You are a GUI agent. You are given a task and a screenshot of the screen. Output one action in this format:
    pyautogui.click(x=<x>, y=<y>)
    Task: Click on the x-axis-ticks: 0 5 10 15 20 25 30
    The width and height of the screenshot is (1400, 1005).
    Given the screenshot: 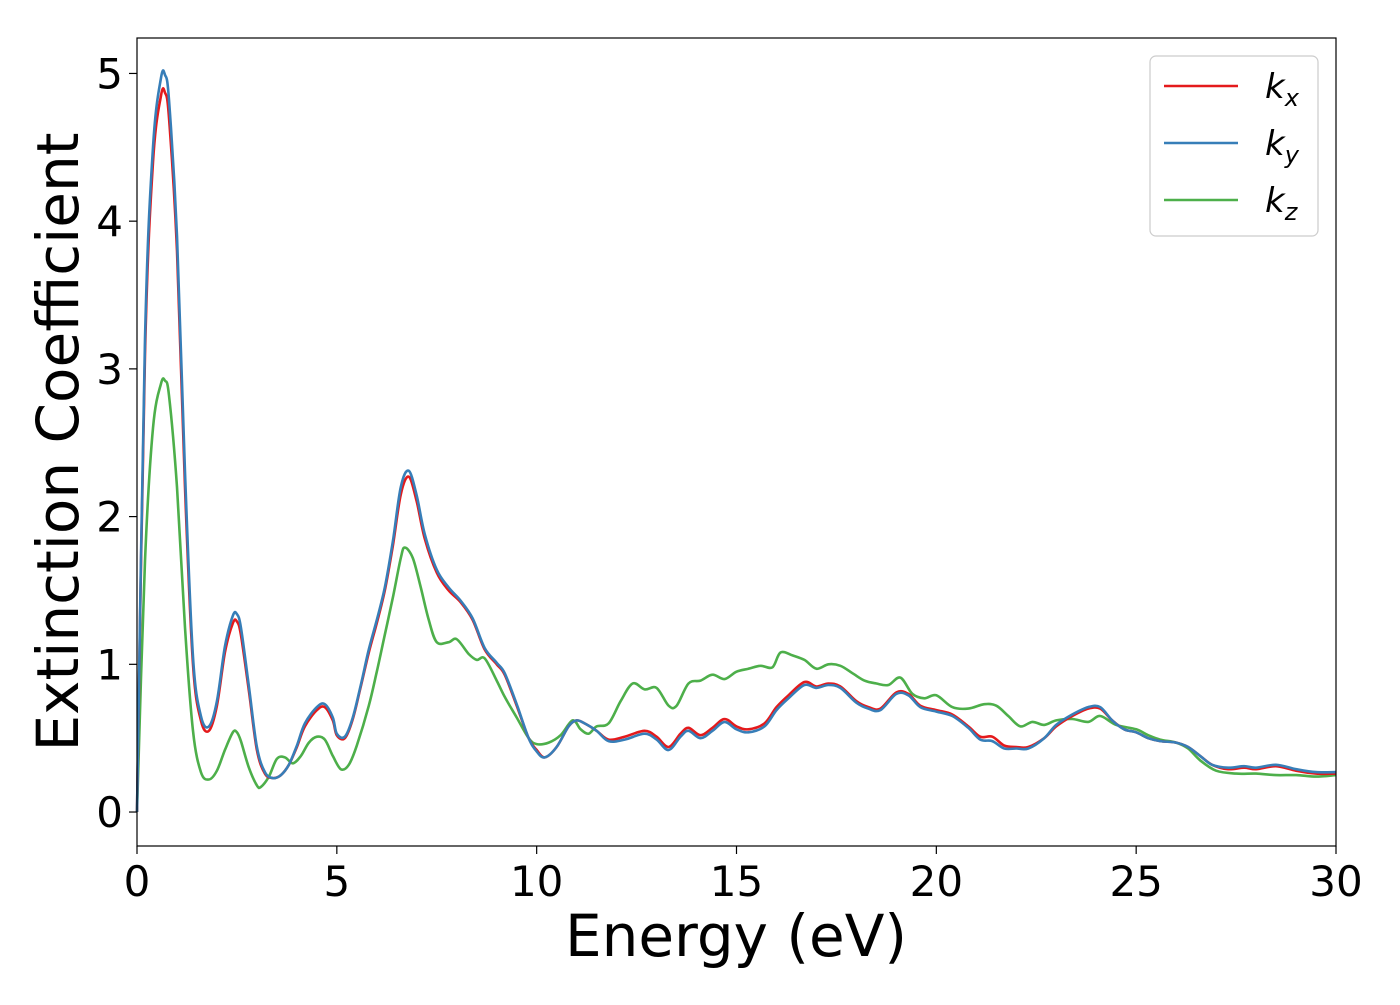 What is the action you would take?
    pyautogui.click(x=743, y=876)
    